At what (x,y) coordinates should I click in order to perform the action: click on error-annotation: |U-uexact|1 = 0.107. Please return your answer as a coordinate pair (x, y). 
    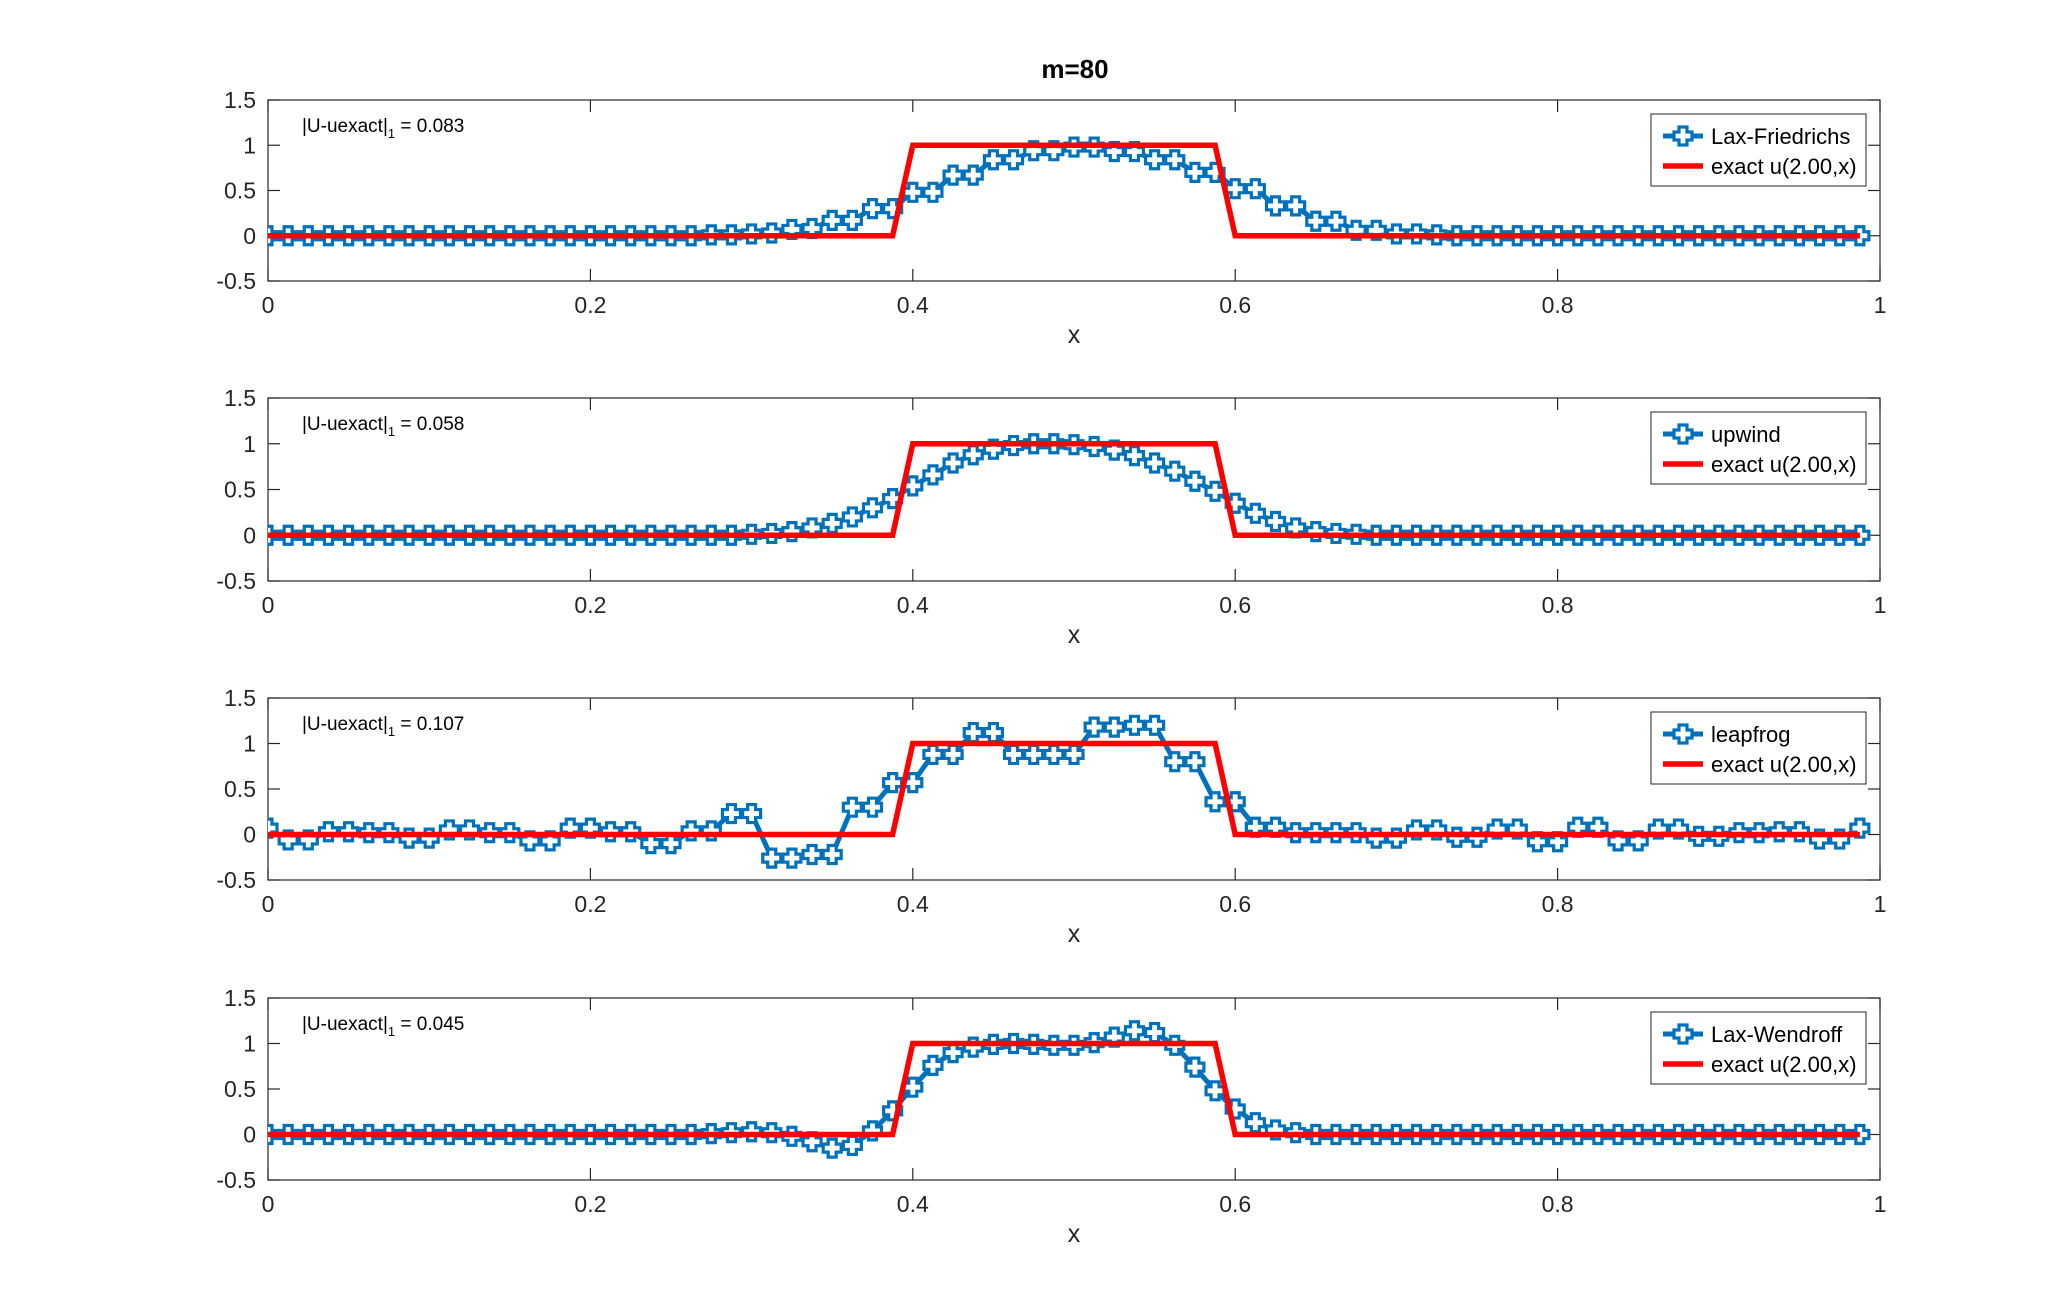
    Looking at the image, I should click on (383, 726).